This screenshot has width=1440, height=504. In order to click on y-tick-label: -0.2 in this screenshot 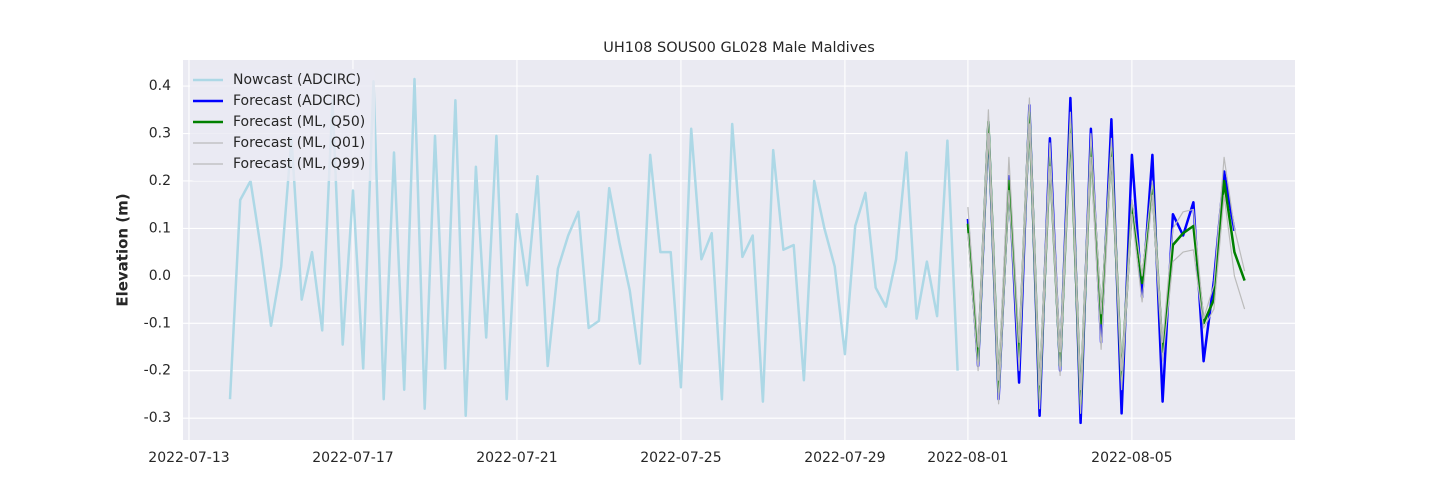, I will do `click(157, 371)`.